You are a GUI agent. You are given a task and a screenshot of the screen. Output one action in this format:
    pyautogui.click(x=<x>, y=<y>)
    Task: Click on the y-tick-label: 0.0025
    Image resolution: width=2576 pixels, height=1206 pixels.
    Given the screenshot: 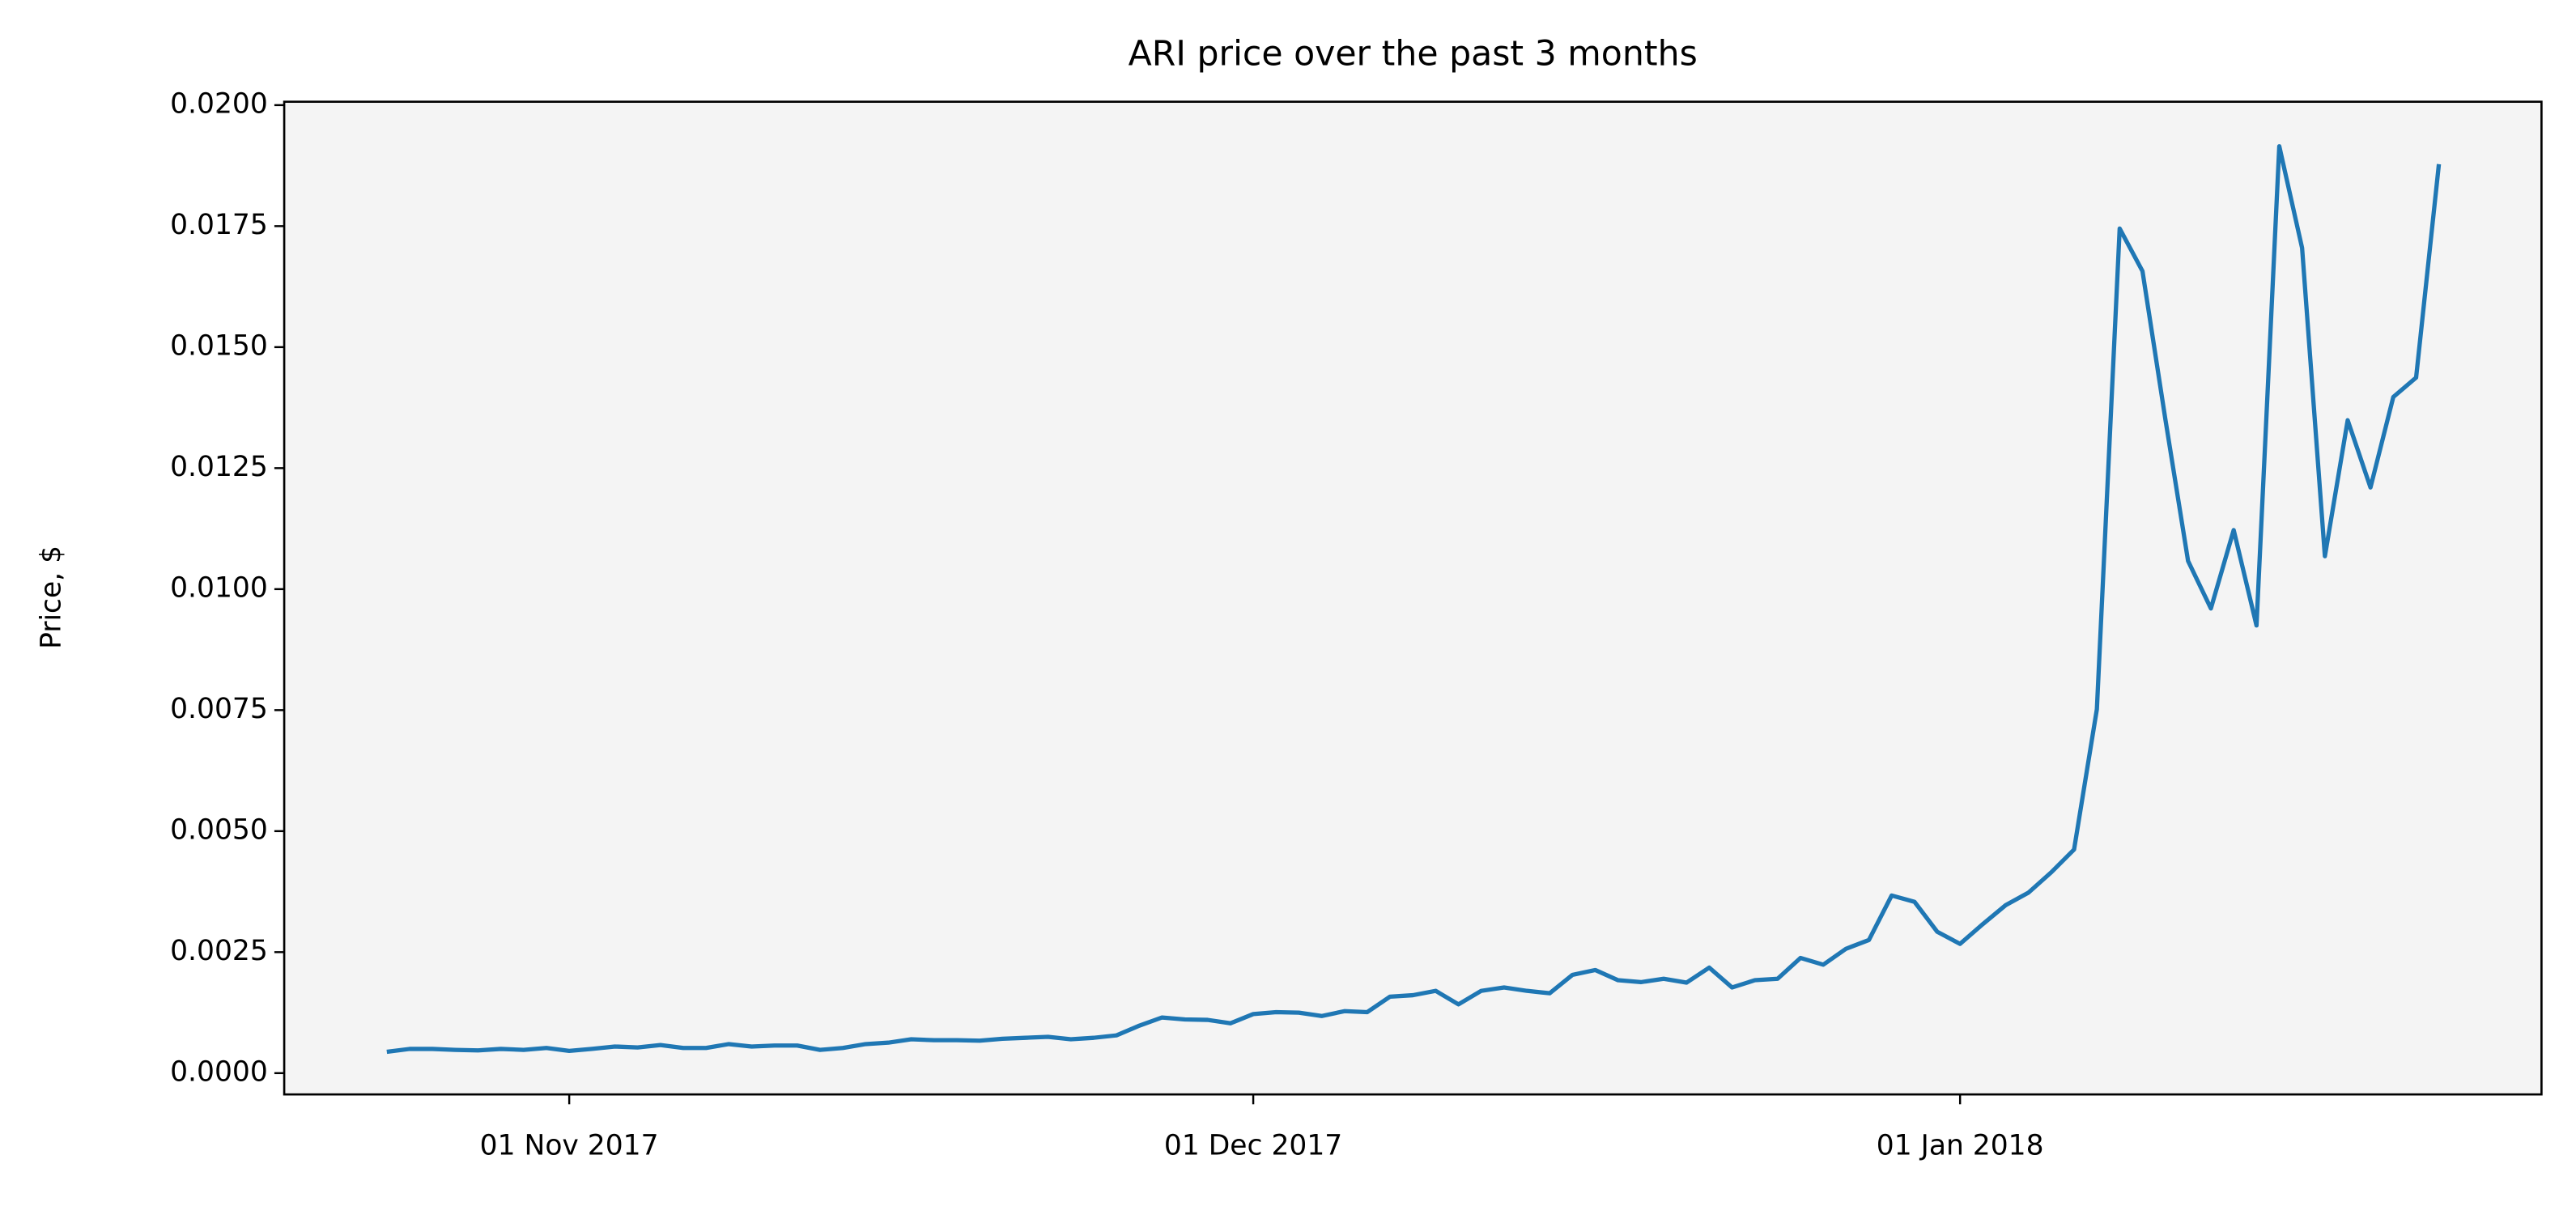 What is the action you would take?
    pyautogui.click(x=219, y=951)
    